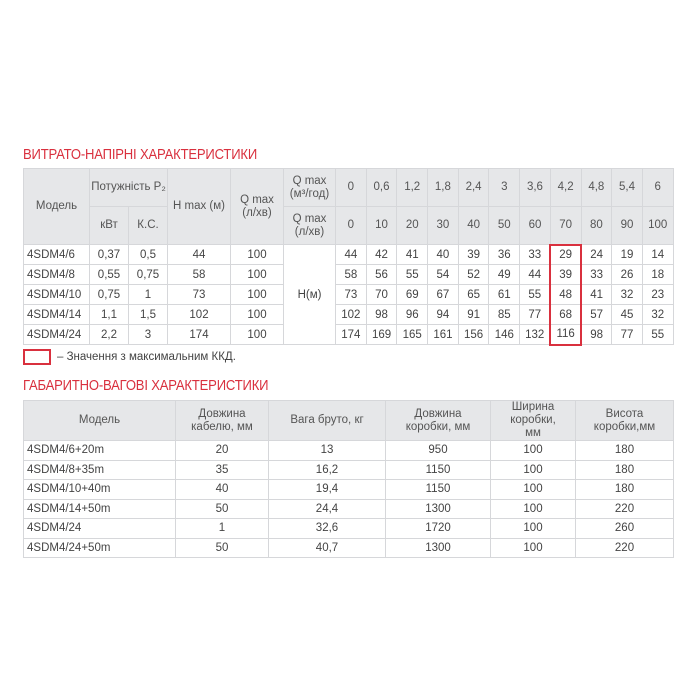  What do you see at coordinates (222, 450) in the screenshot?
I see `dims-value: 20` at bounding box center [222, 450].